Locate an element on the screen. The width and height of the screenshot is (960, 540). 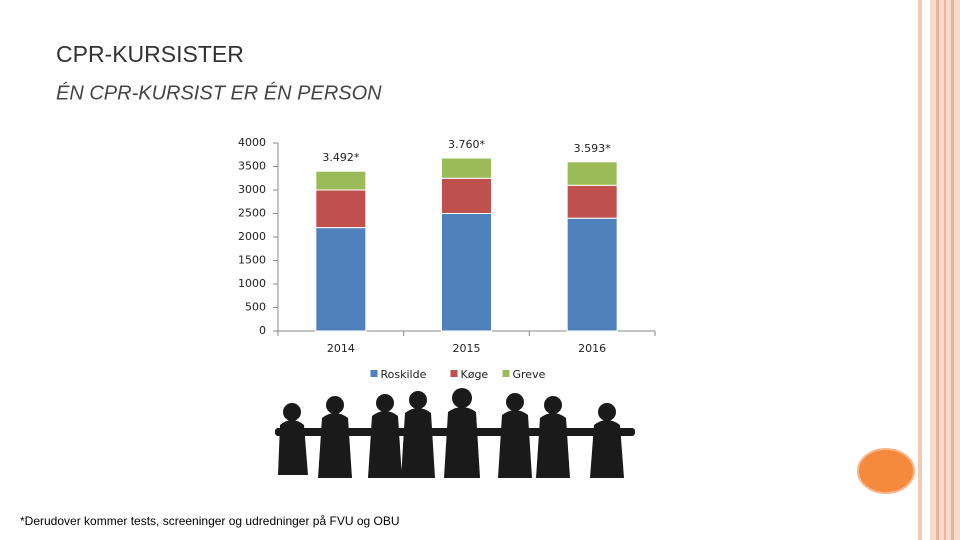
legend-label: Køge is located at coordinates (475, 374).